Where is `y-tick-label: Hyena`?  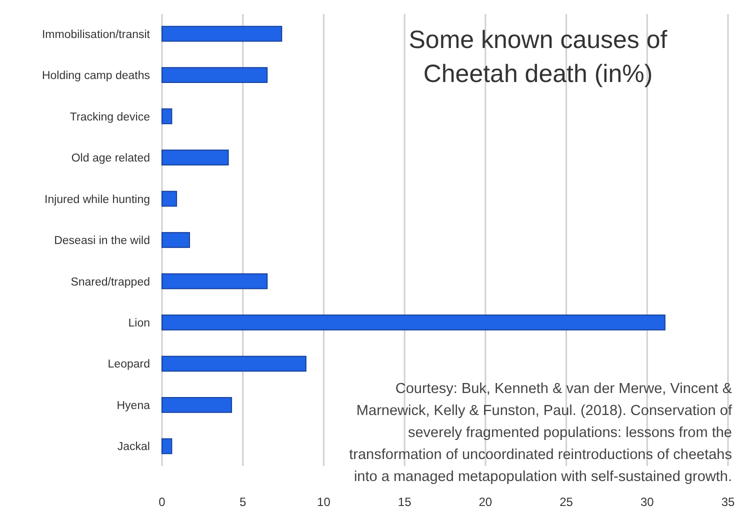 y-tick-label: Hyena is located at coordinates (133, 406).